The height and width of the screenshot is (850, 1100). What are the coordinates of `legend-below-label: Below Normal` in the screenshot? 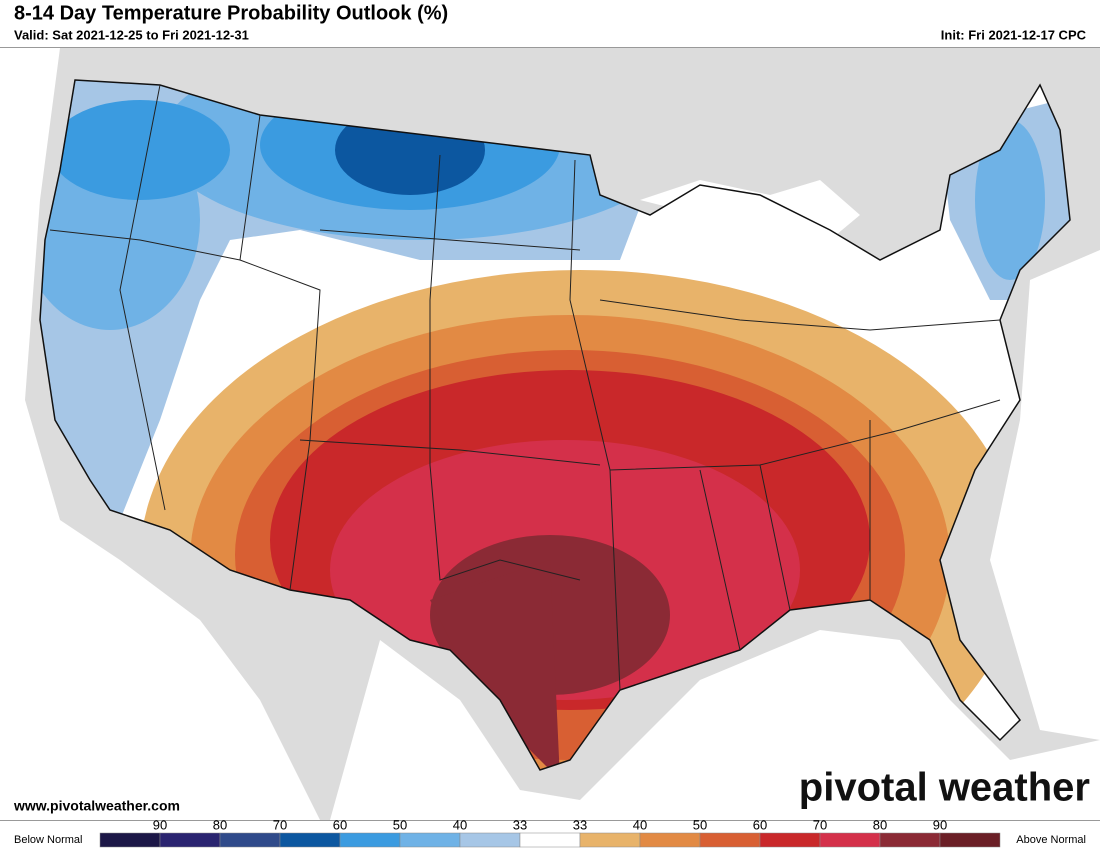 It's located at (48, 840).